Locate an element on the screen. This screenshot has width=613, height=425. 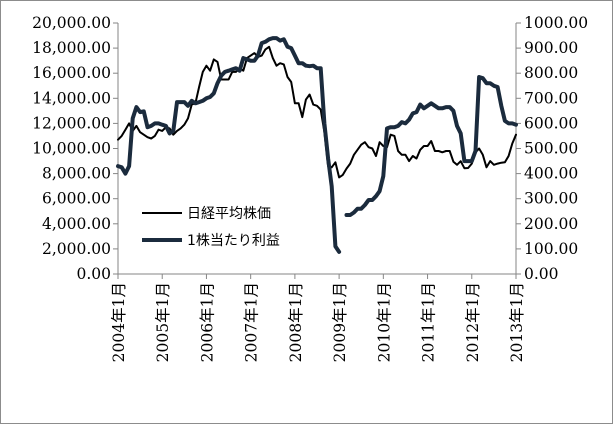
x-tick-label: 2006年1月 is located at coordinates (207, 322).